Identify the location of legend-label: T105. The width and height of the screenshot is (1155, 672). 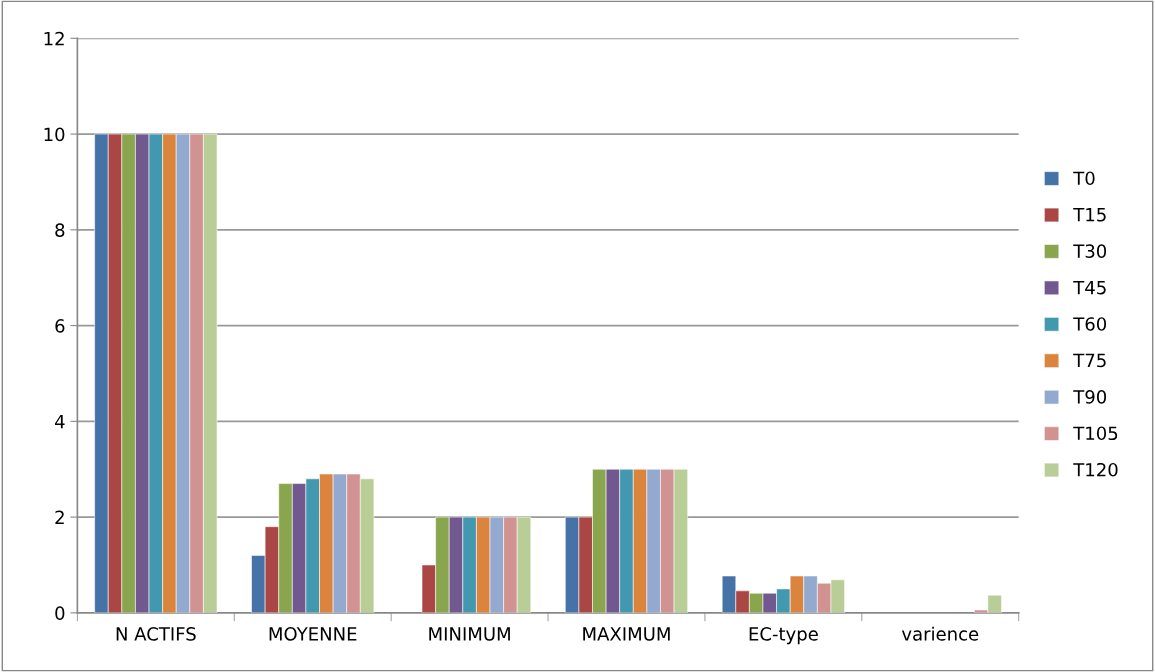
(1095, 433).